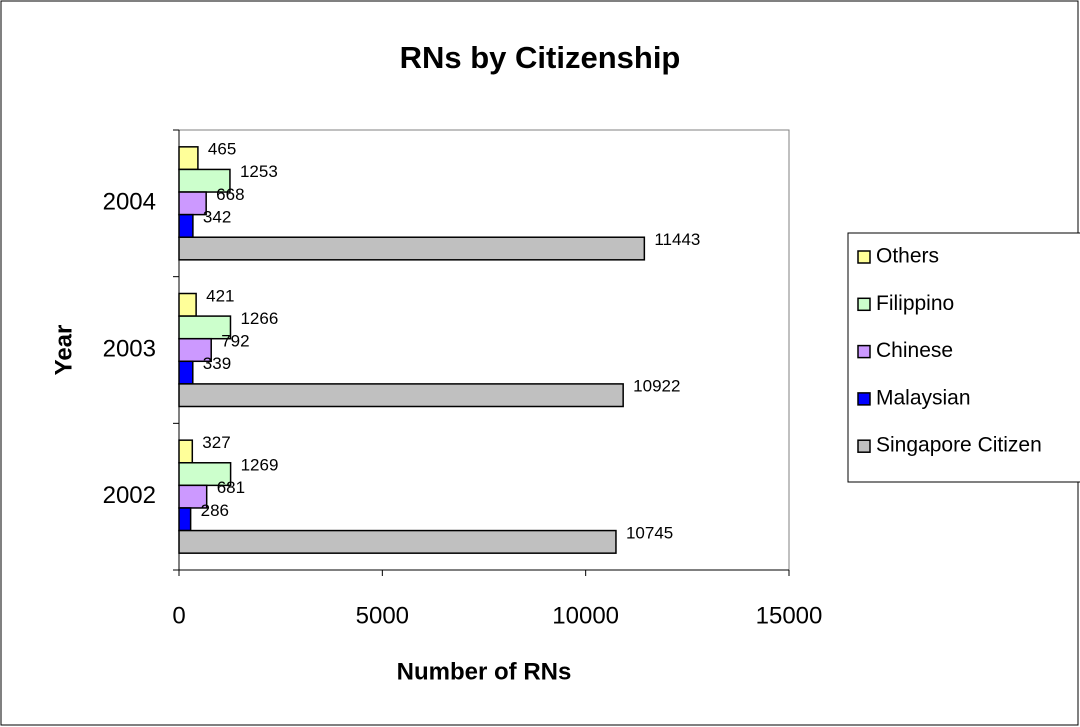 This screenshot has width=1080, height=727. Describe the element at coordinates (656, 386) in the screenshot. I see `value-label: 10922` at that location.